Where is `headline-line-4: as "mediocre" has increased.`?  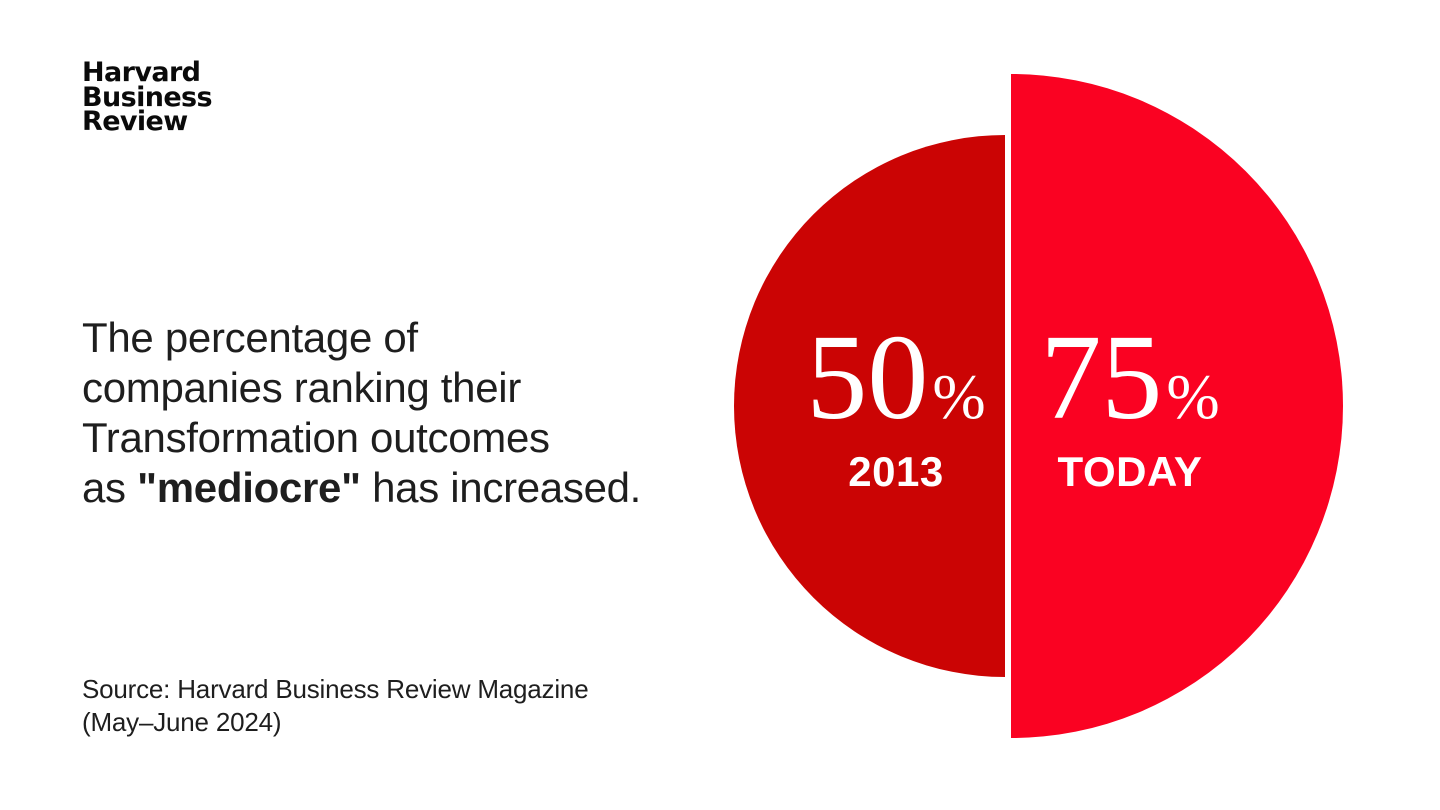
headline-line-4: as "mediocre" has increased. is located at coordinates (361, 488).